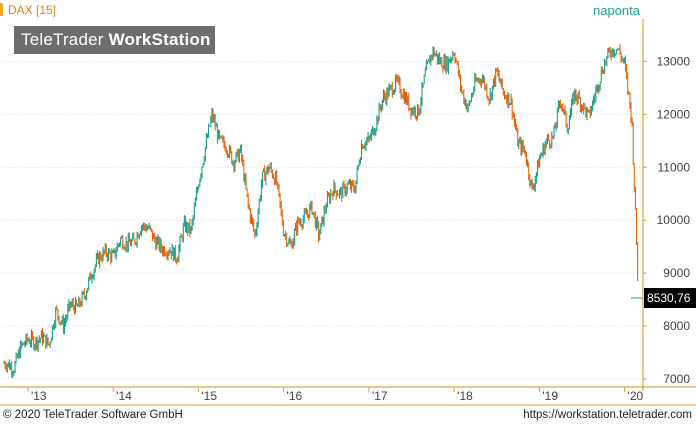 This screenshot has height=430, width=696. I want to click on x-axis-ticks: '13 '14 '15 '16 '17 '18 '19 '20, so click(335, 395).